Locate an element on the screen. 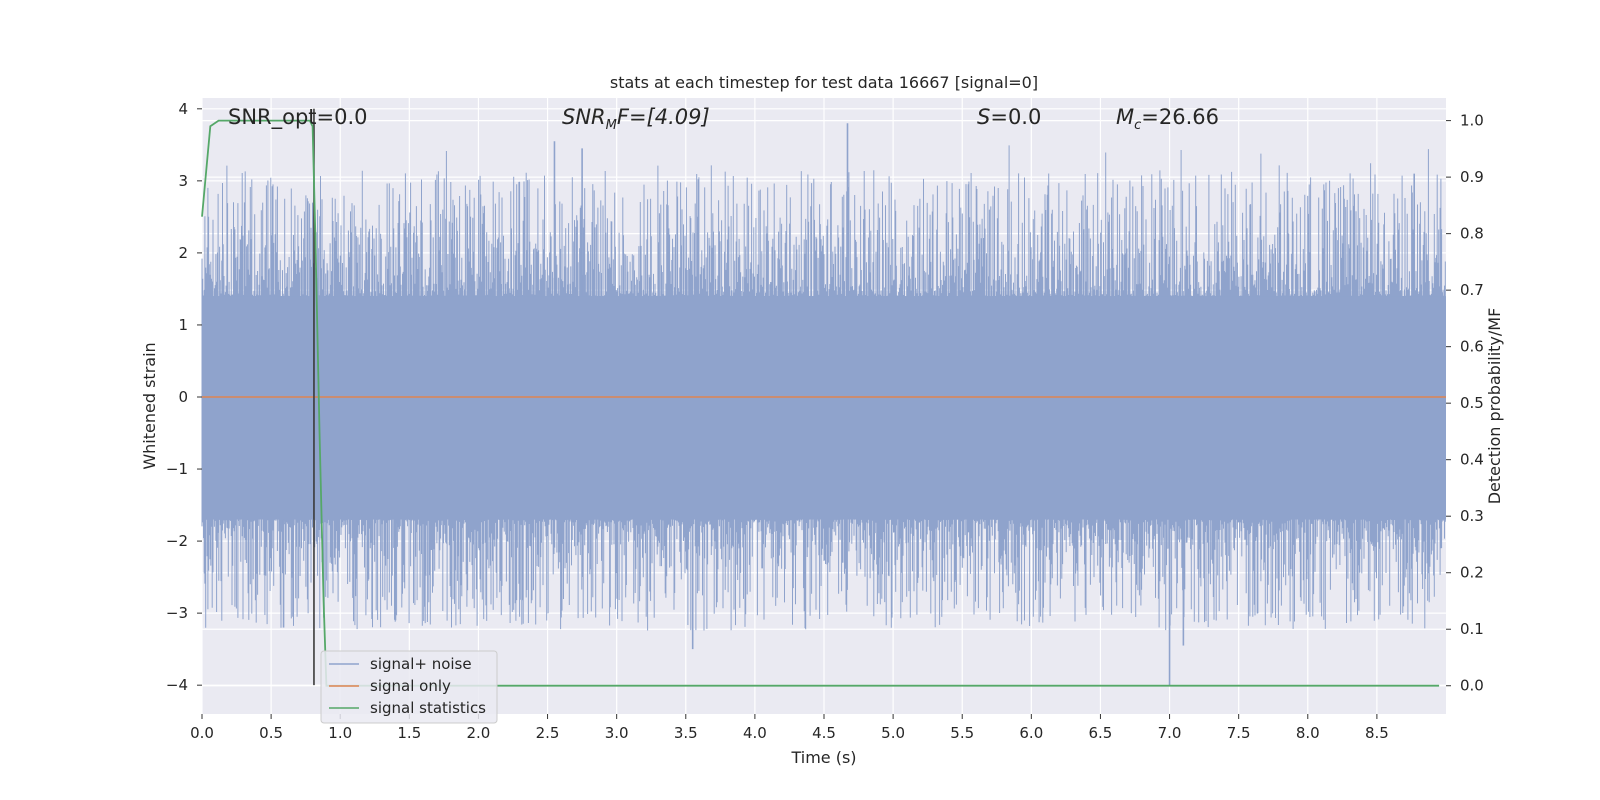 This screenshot has height=800, width=1600. y2-axis-label: Detection probability/MF is located at coordinates (1494, 406).